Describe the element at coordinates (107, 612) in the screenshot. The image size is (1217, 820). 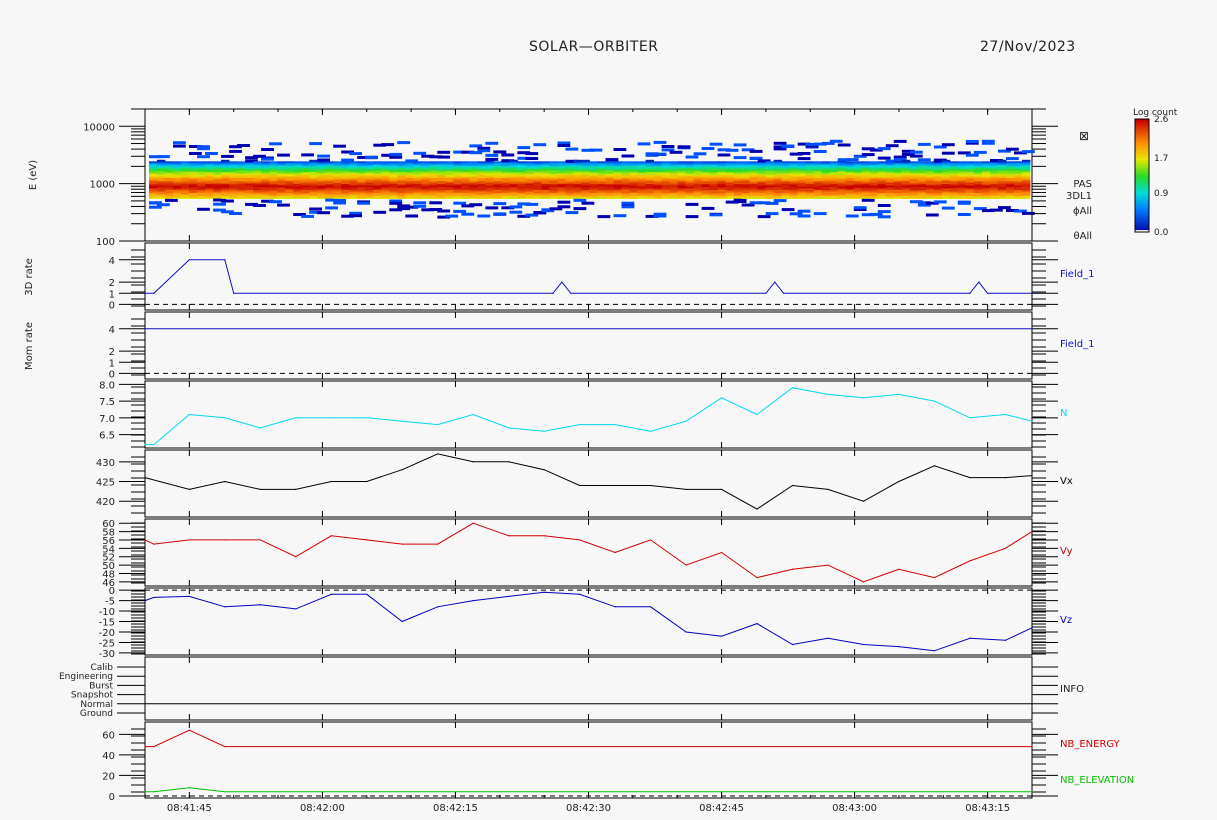
I see `vz-ytick-label: -10` at that location.